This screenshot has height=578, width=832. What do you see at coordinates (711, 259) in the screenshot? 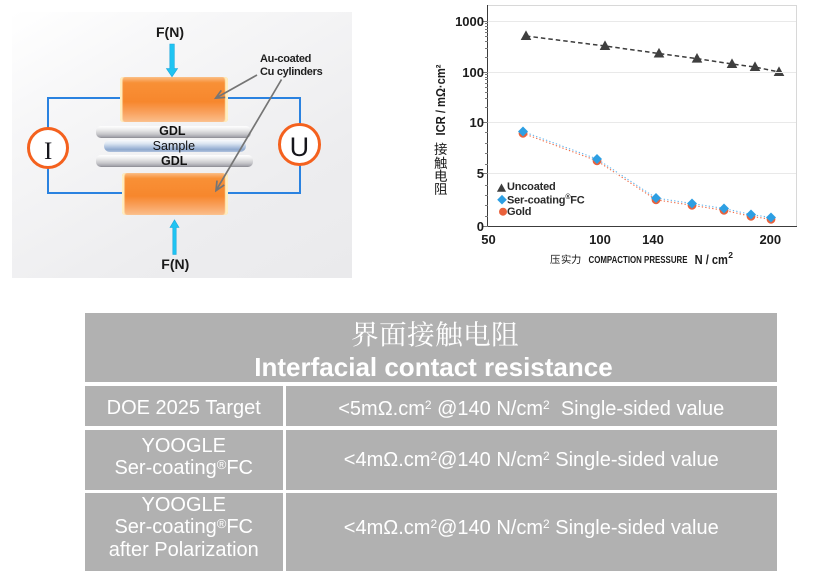
I see `svg-text: N / cm` at bounding box center [711, 259].